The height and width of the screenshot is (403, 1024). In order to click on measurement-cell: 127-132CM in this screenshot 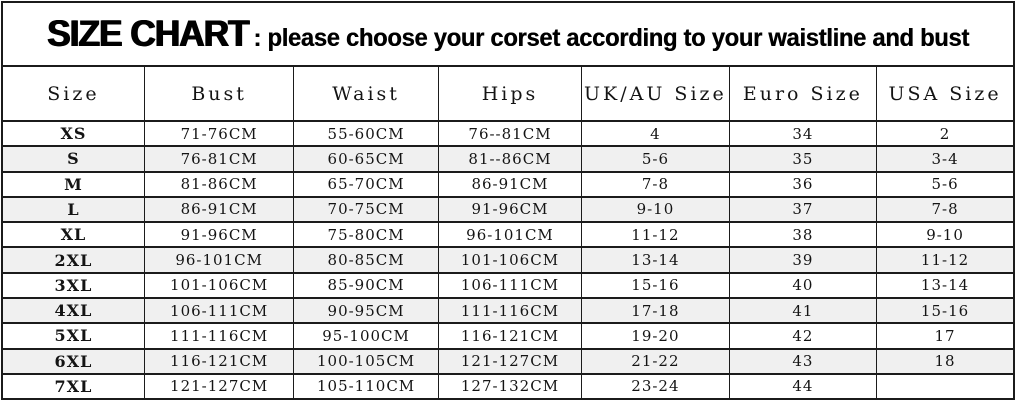, I will do `click(510, 385)`.